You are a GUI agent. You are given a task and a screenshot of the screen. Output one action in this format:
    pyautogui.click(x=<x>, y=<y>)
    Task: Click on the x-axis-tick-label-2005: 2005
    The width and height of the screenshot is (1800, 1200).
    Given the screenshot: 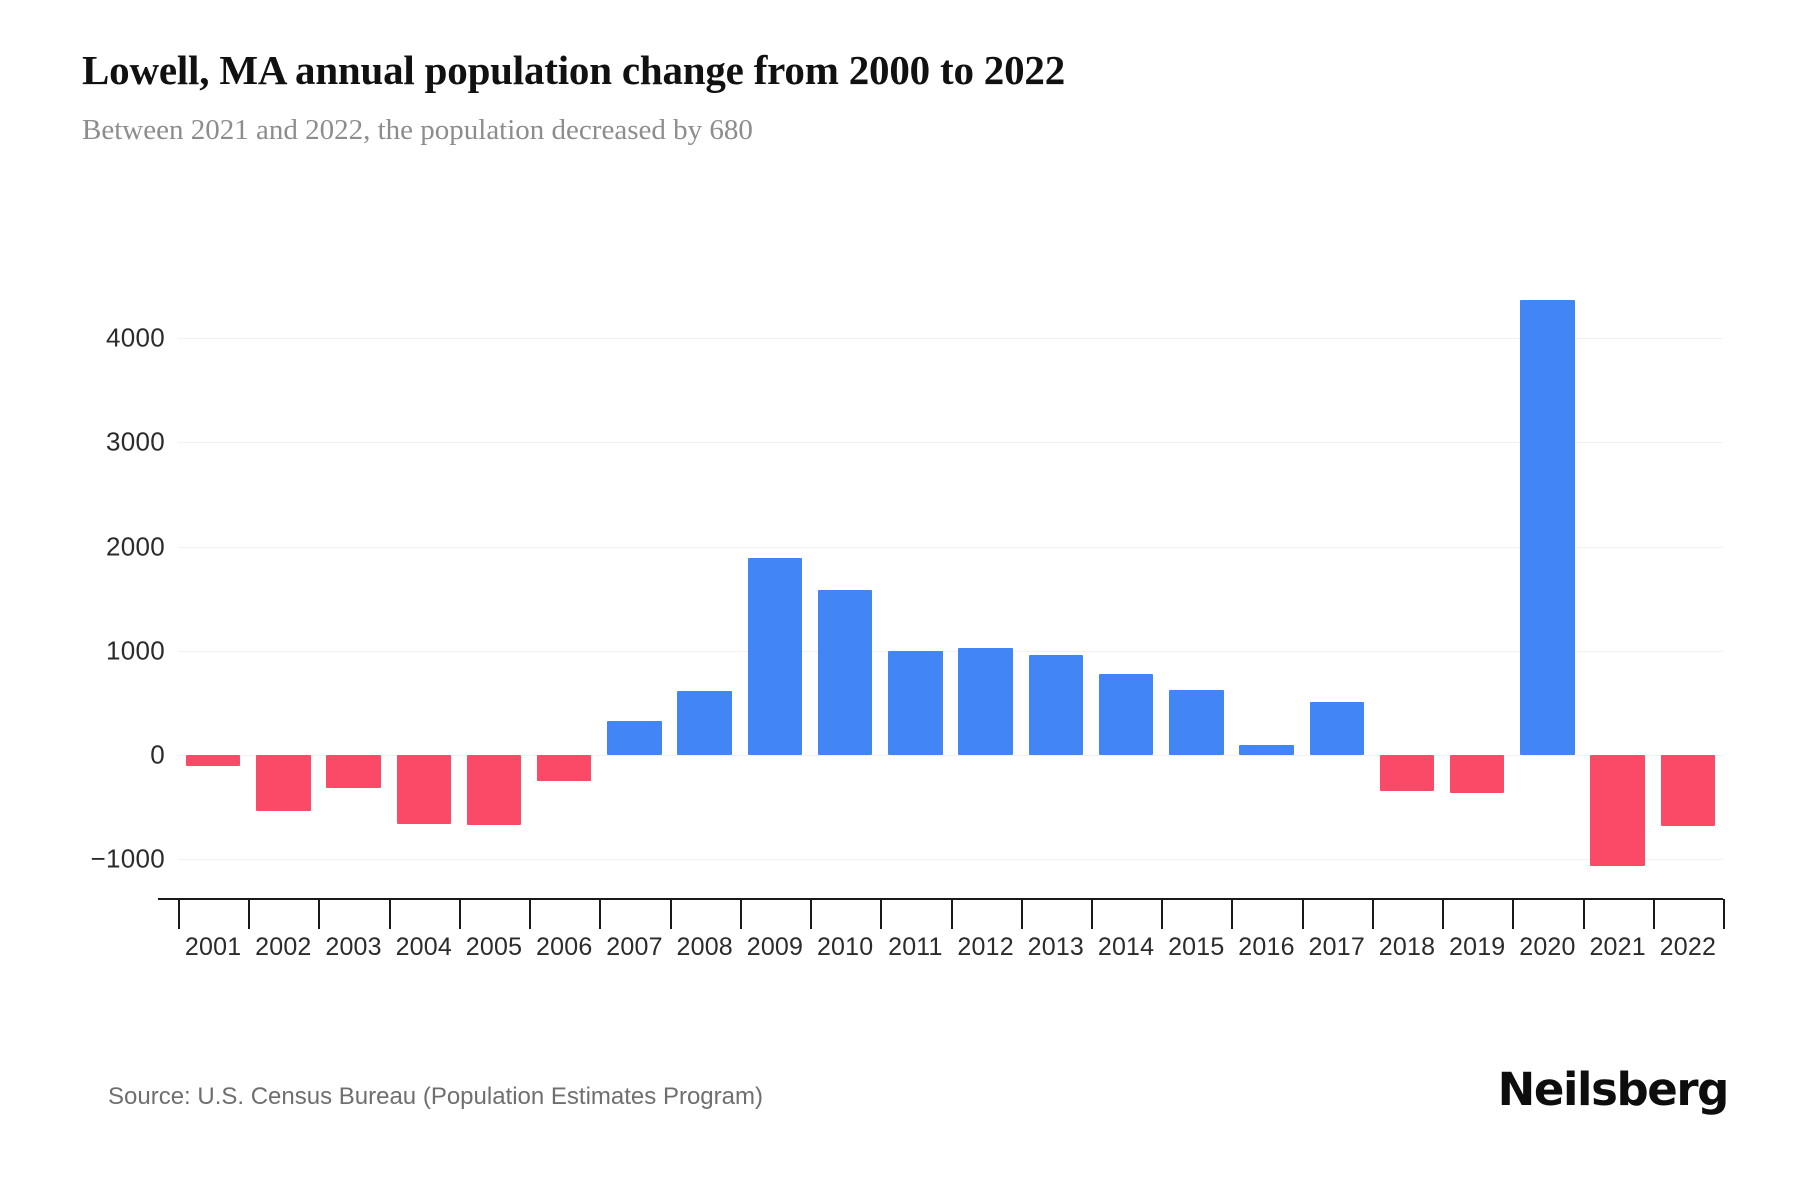 What is the action you would take?
    pyautogui.click(x=494, y=947)
    